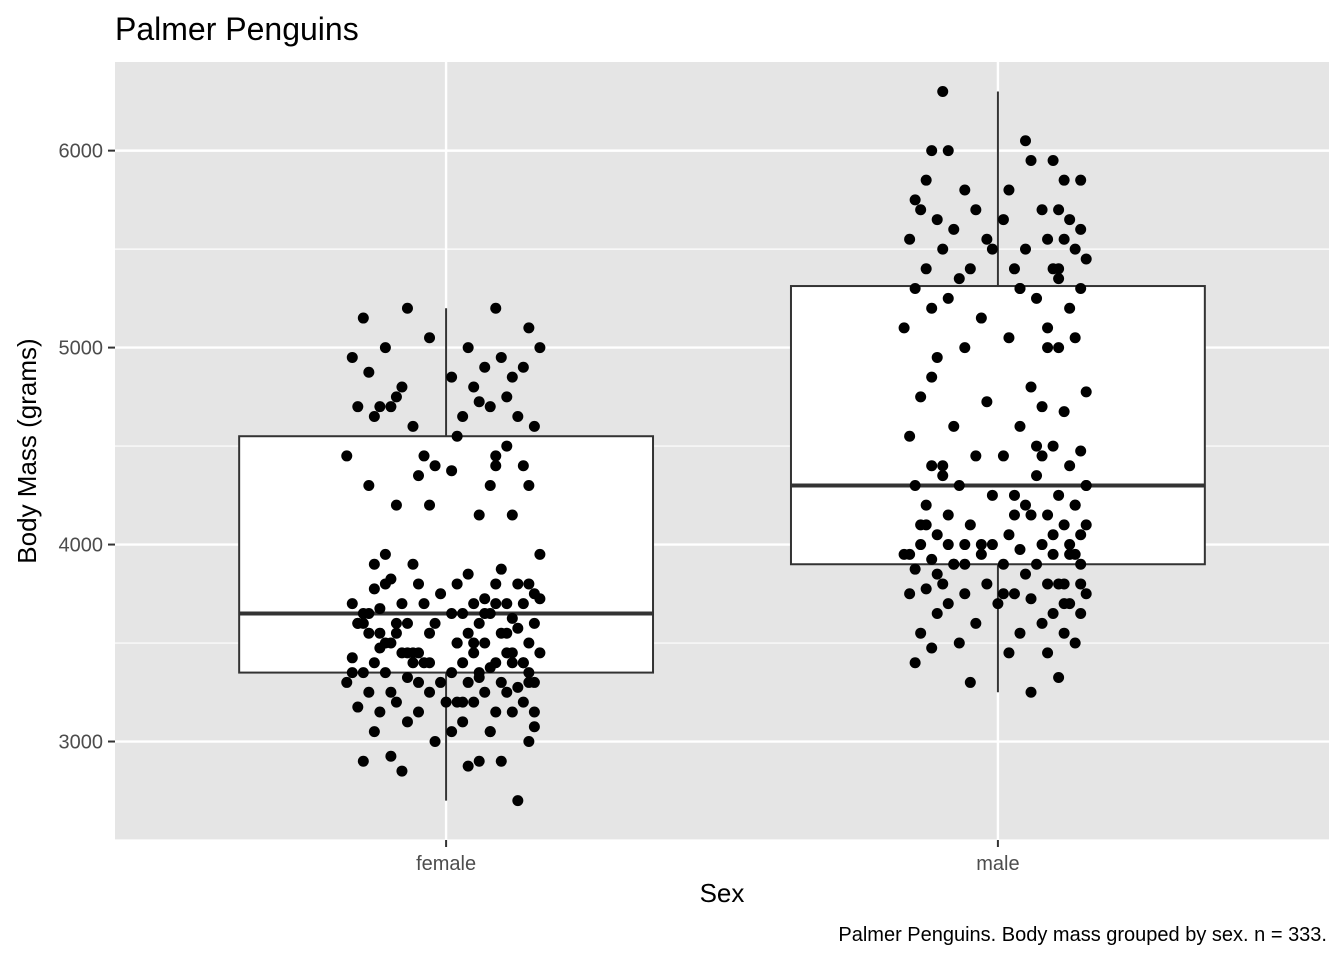 This screenshot has height=960, width=1344. What do you see at coordinates (722, 893) in the screenshot?
I see `x-axis-title: Sex` at bounding box center [722, 893].